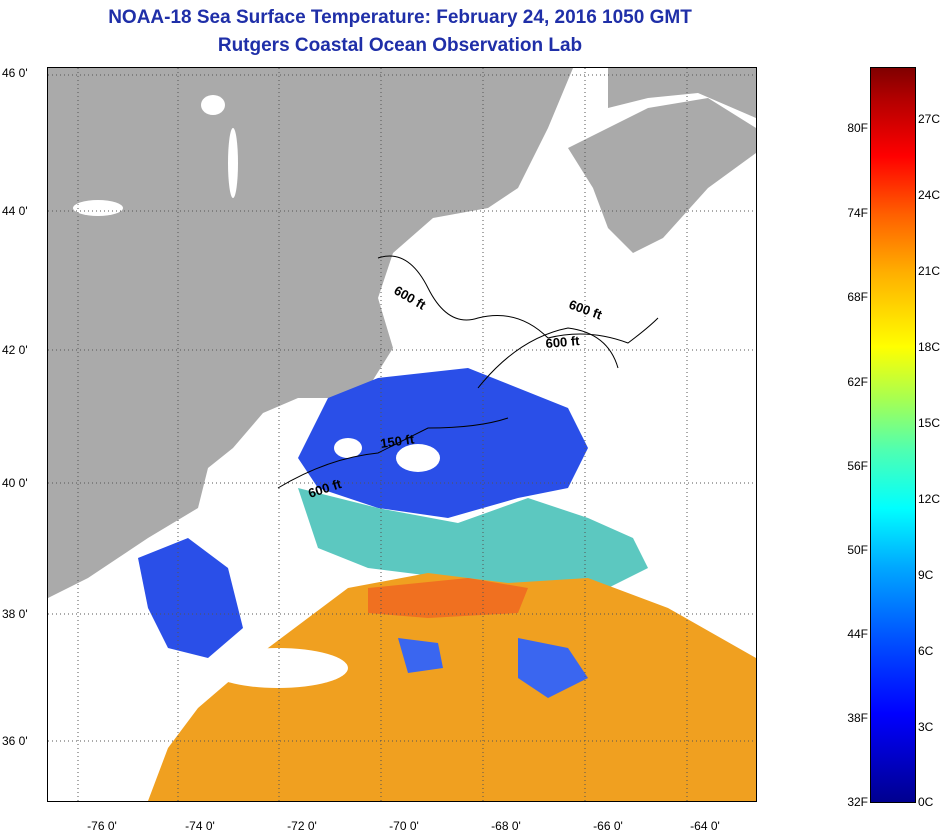  What do you see at coordinates (15, 483) in the screenshot?
I see `latitude-label: 40 0'` at bounding box center [15, 483].